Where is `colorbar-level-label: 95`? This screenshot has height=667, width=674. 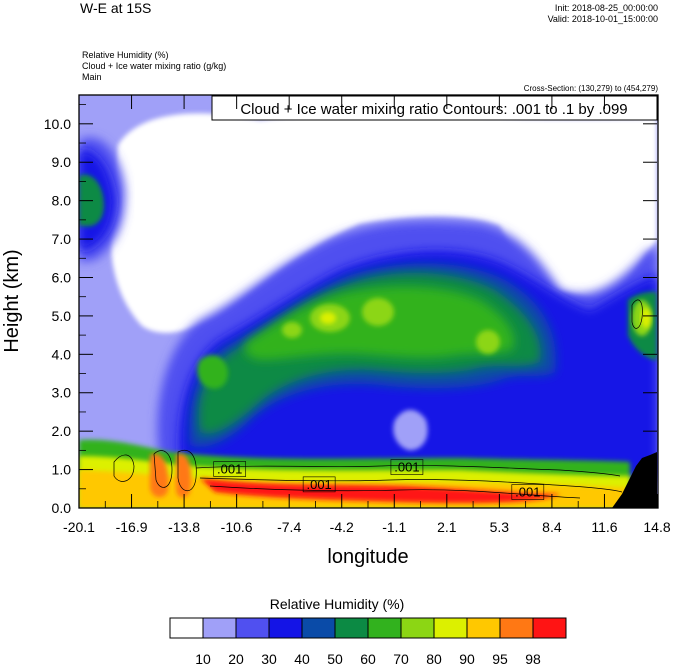 colorbar-level-label: 95 is located at coordinates (500, 659).